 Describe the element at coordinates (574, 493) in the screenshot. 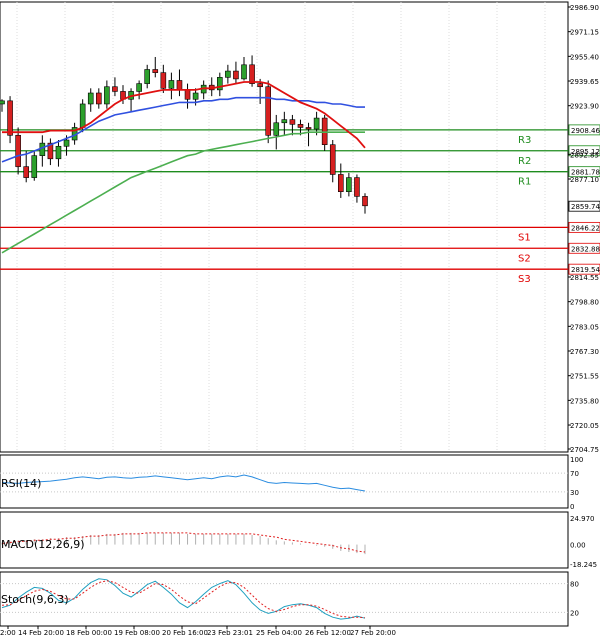

I see `rsi-tick-label: 30` at that location.